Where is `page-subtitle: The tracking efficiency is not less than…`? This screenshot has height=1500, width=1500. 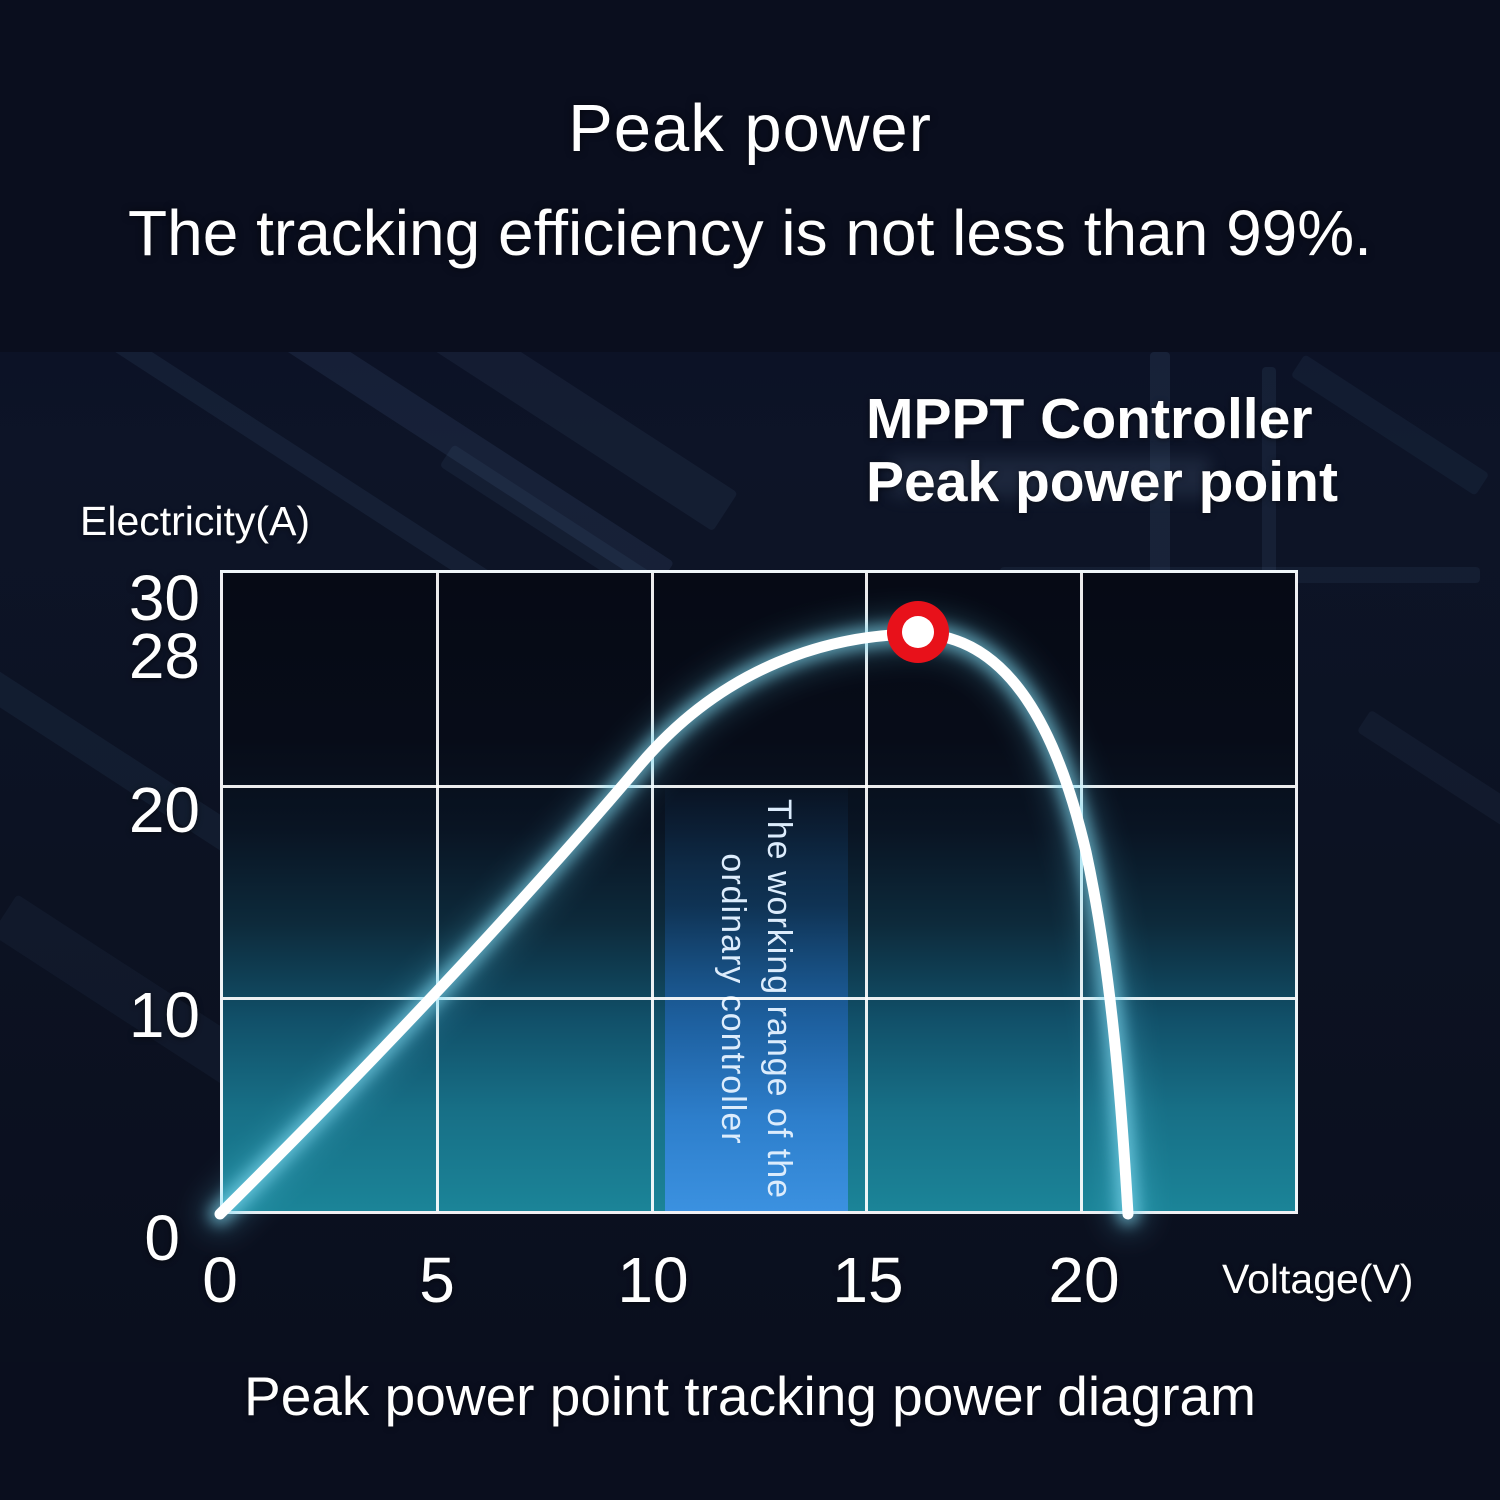 page-subtitle: The tracking efficiency is not less than… is located at coordinates (750, 233).